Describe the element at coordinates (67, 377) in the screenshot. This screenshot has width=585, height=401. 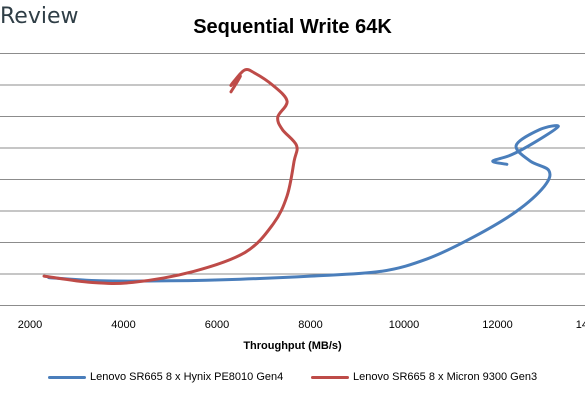
I see `legend-swatch-hynix` at that location.